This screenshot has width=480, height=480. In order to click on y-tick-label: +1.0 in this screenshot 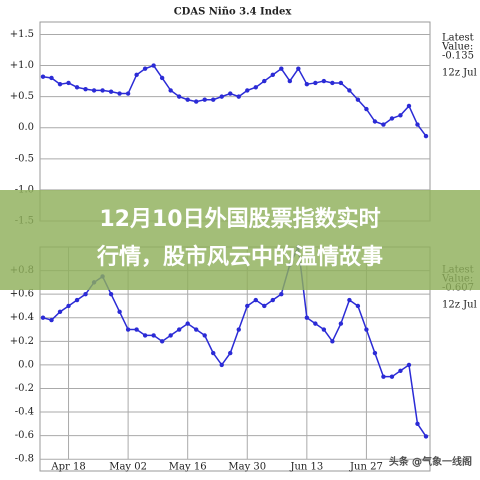, I will do `click(22, 65)`.